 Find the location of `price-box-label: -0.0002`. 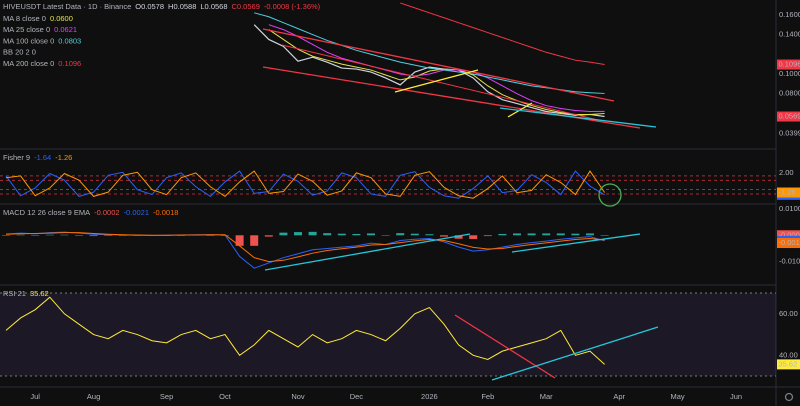

price-box-label: -0.0002 is located at coordinates (789, 234).